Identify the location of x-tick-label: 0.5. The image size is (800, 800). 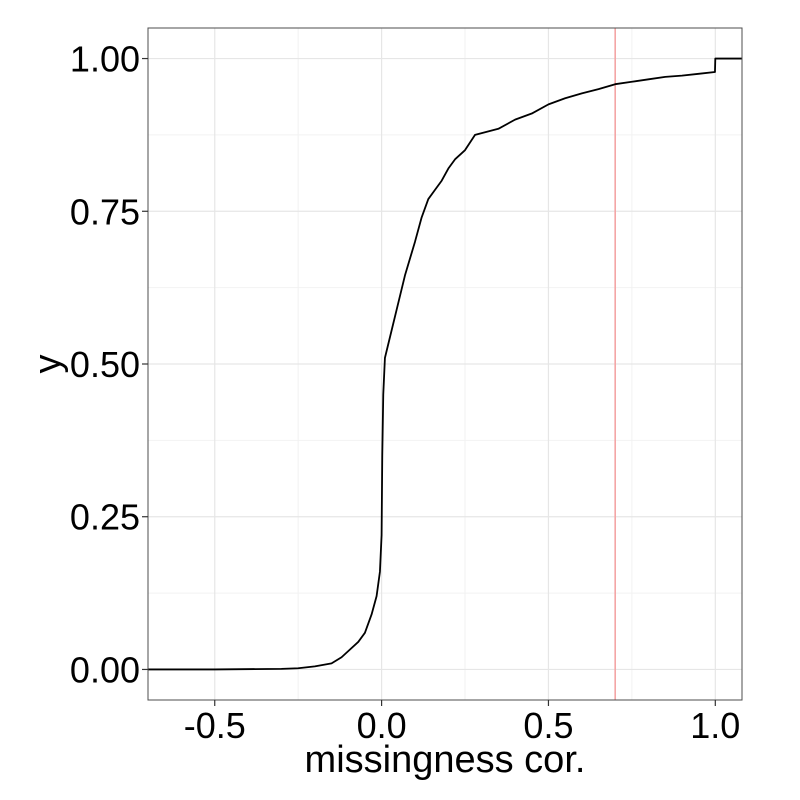
(548, 725).